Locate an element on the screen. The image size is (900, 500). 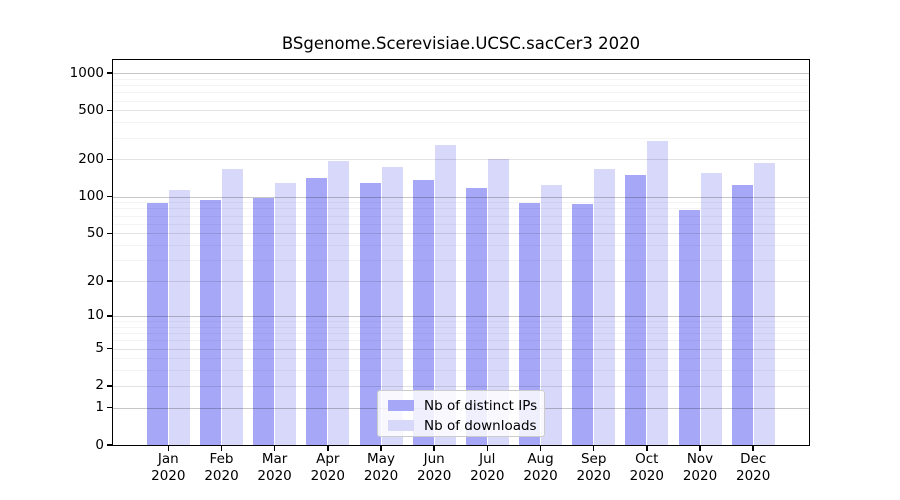
bar-downloads-aug is located at coordinates (551, 314).